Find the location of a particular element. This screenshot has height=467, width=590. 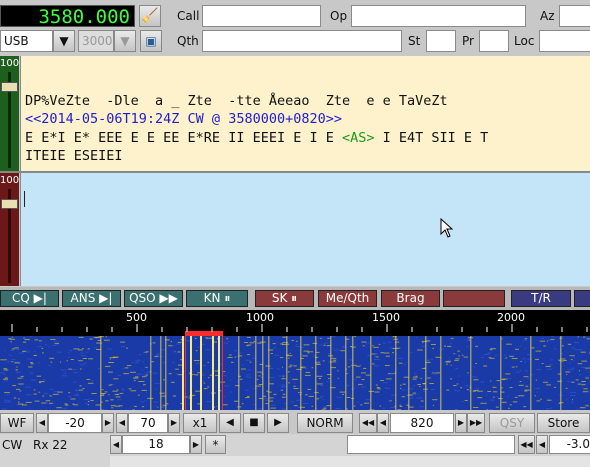

center-button: ■ is located at coordinates (254, 423).